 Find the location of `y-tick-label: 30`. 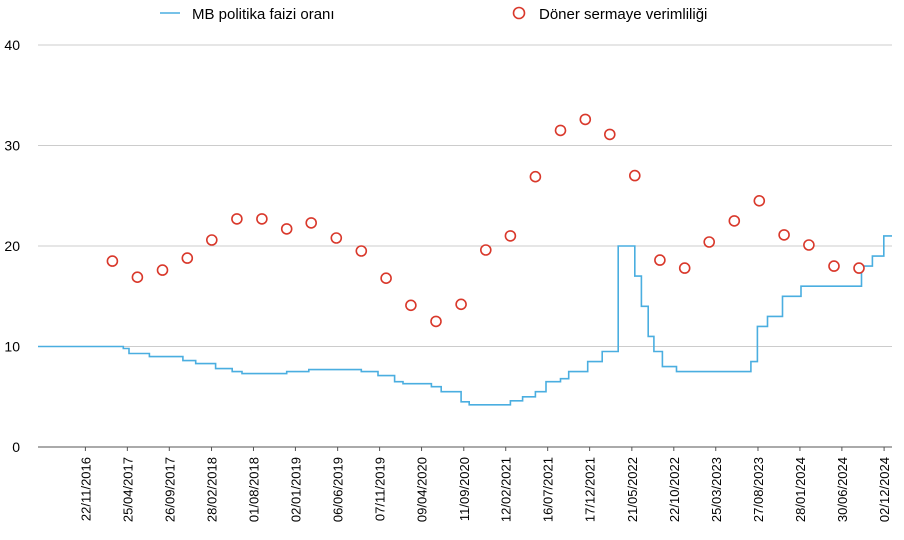

y-tick-label: 30 is located at coordinates (12, 146).